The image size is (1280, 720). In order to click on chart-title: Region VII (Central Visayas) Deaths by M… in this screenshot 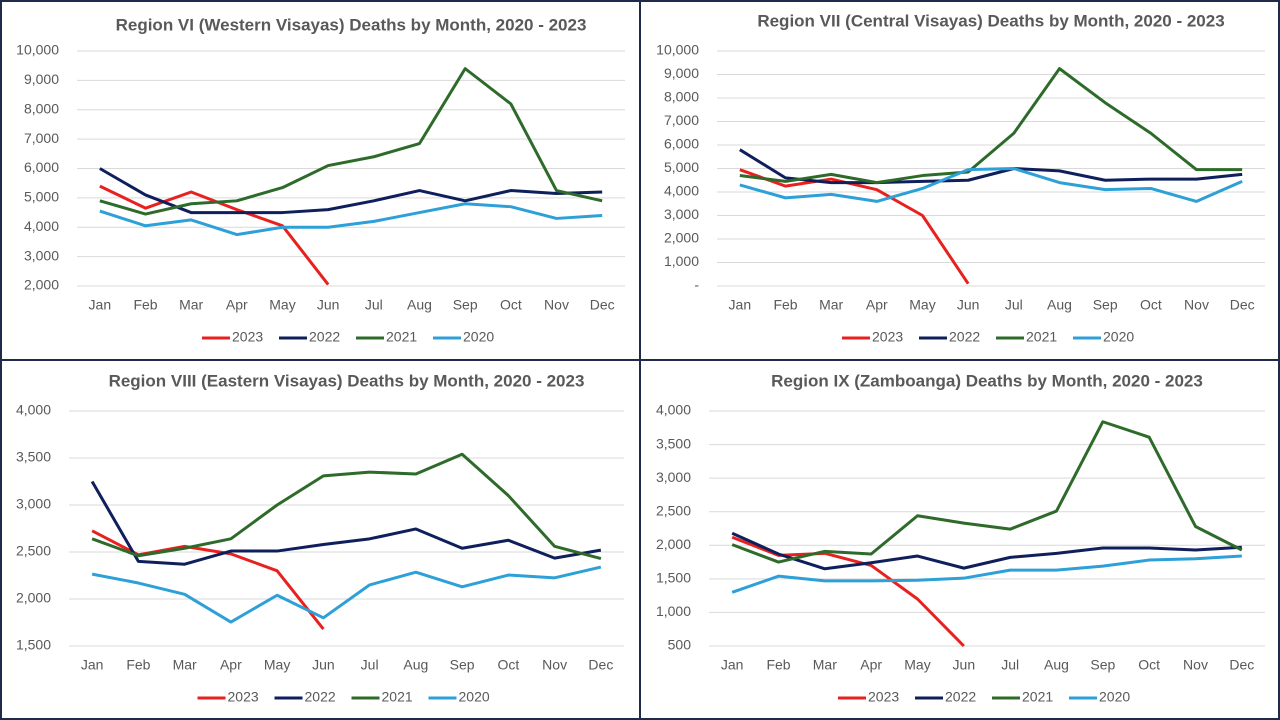, I will do `click(990, 20)`.